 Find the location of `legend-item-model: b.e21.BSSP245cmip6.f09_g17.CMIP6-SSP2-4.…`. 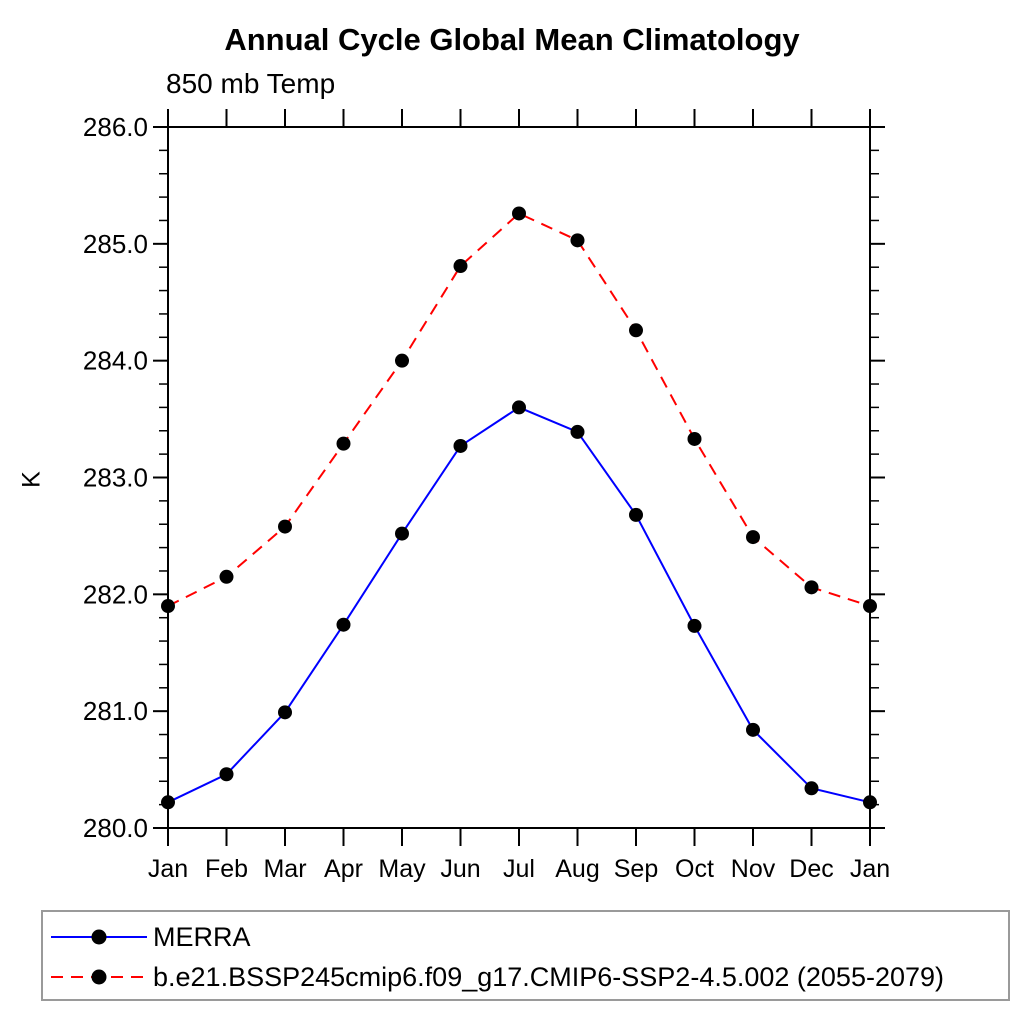

legend-item-model: b.e21.BSSP245cmip6.f09_g17.CMIP6-SSP2-4.… is located at coordinates (525, 977).